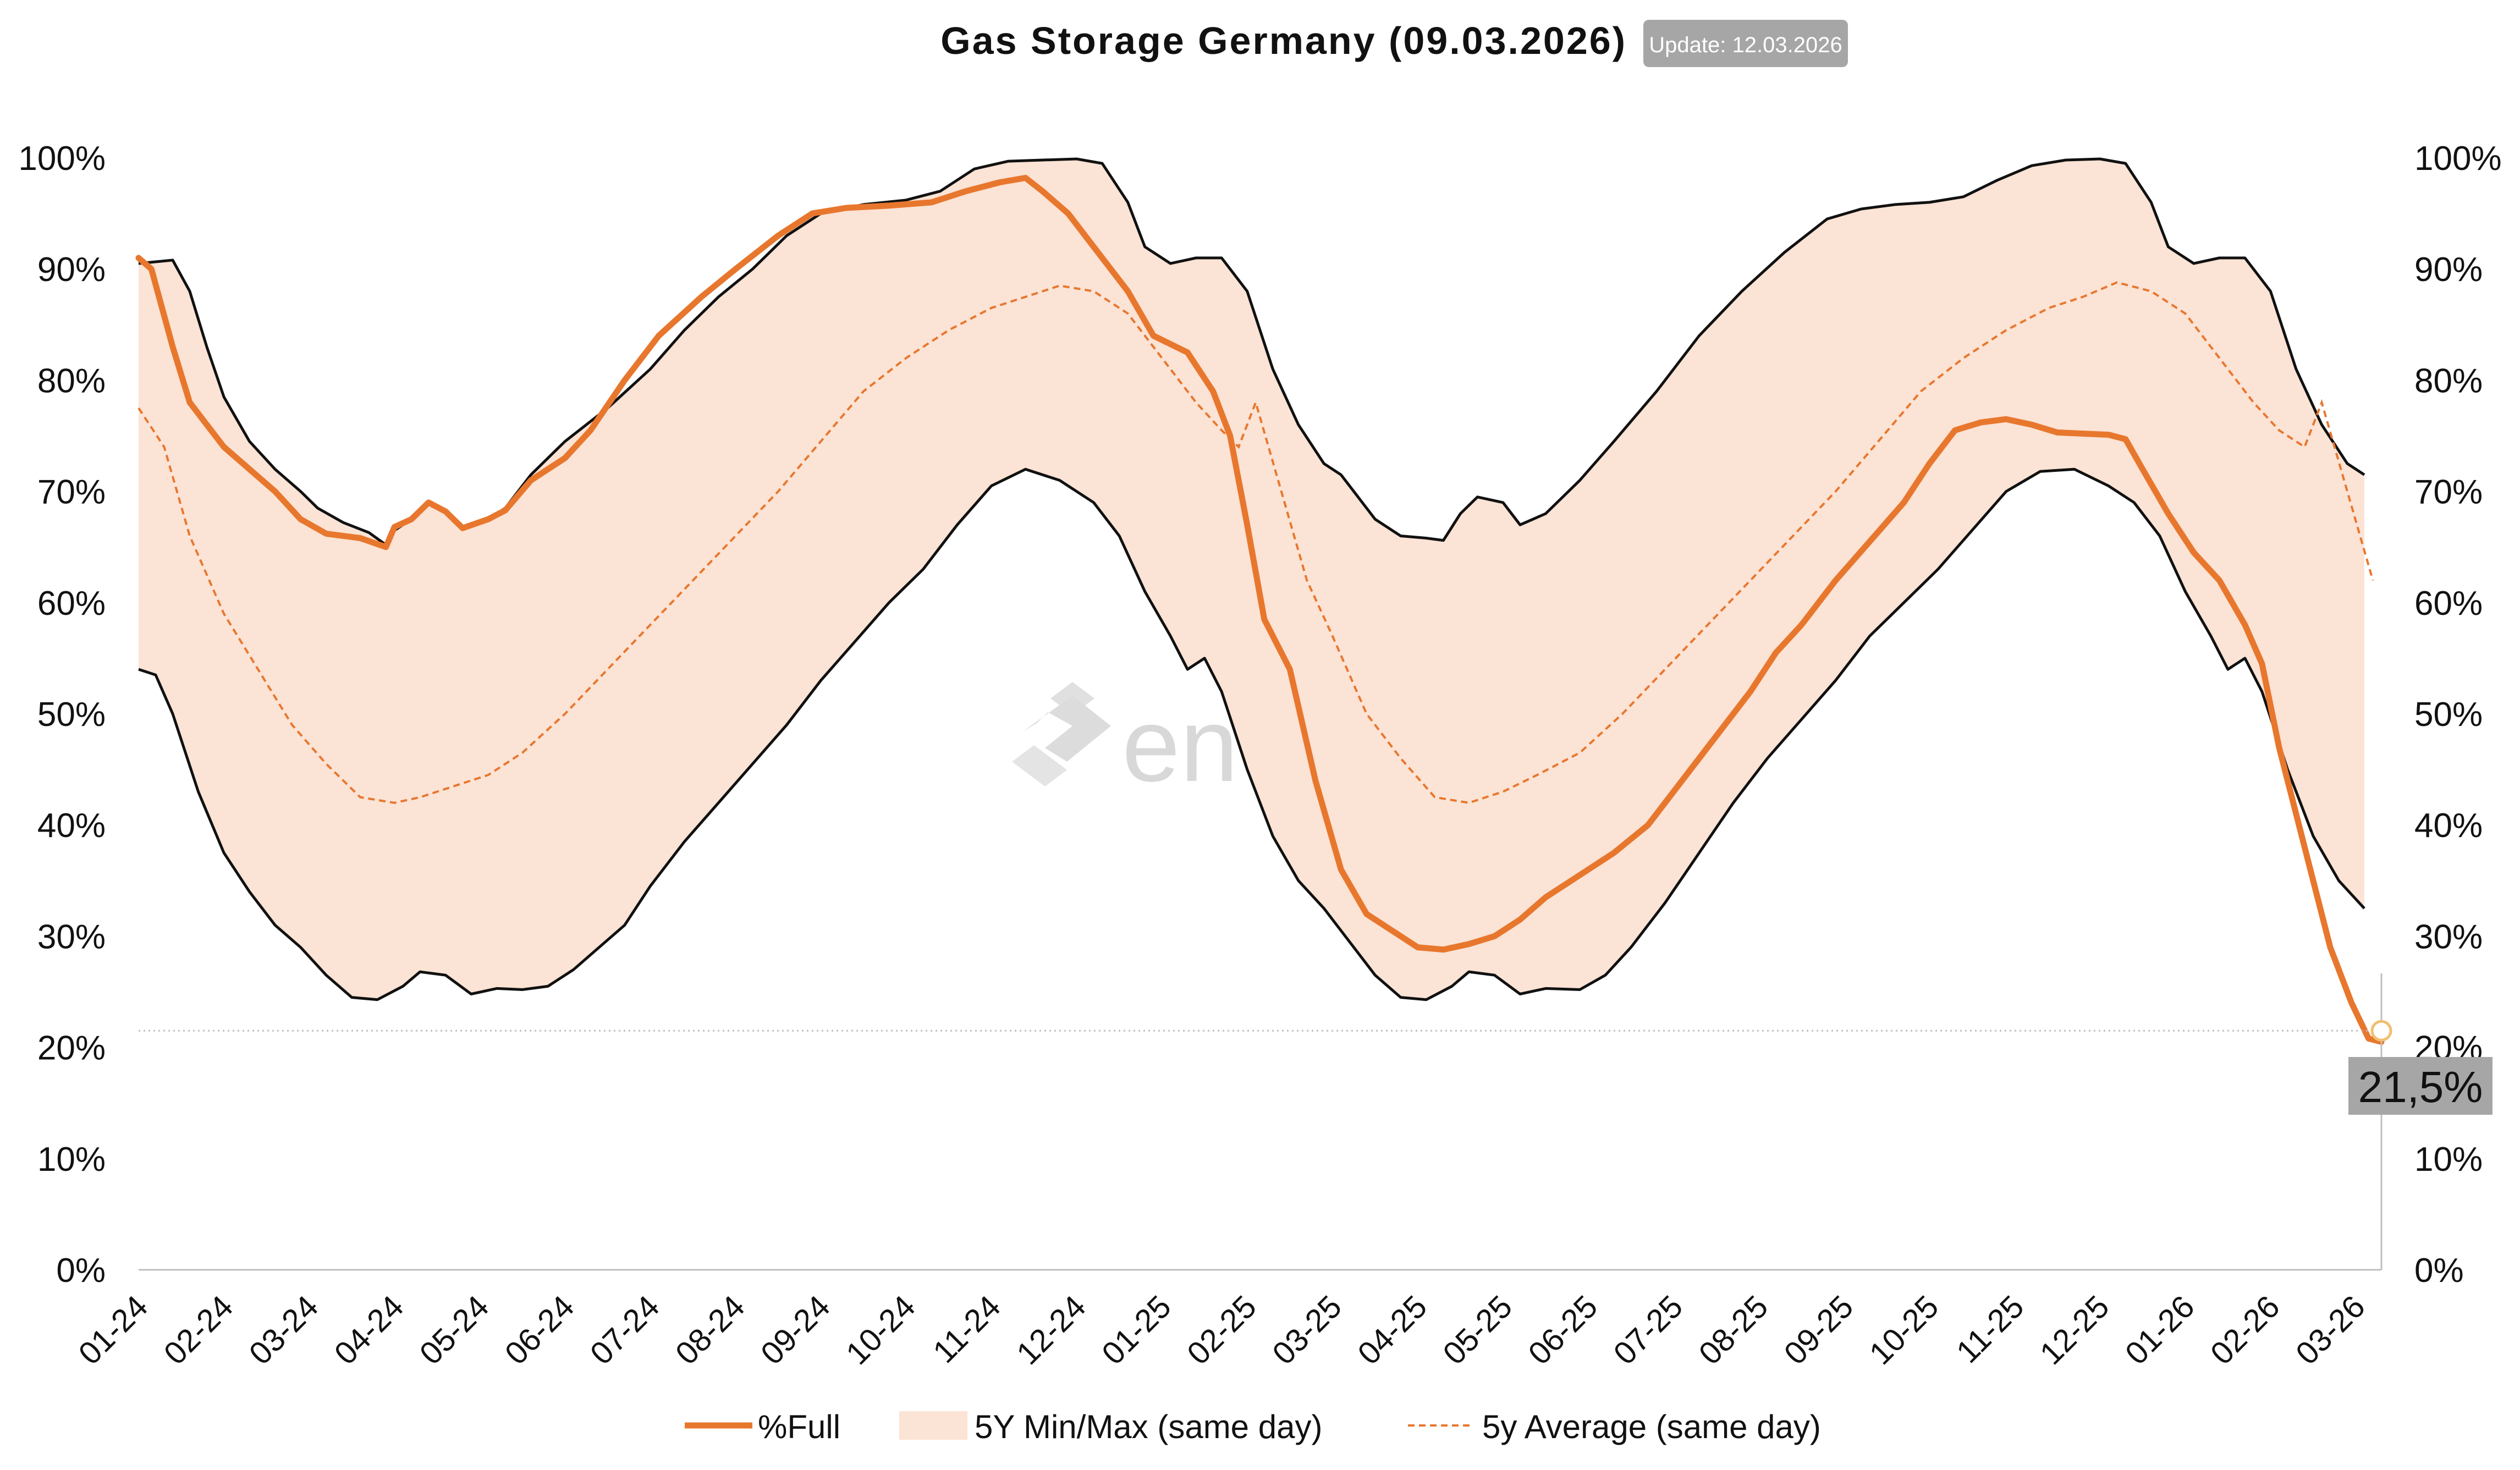 The height and width of the screenshot is (1470, 2520). I want to click on x-tick-label: 06-24, so click(539, 1330).